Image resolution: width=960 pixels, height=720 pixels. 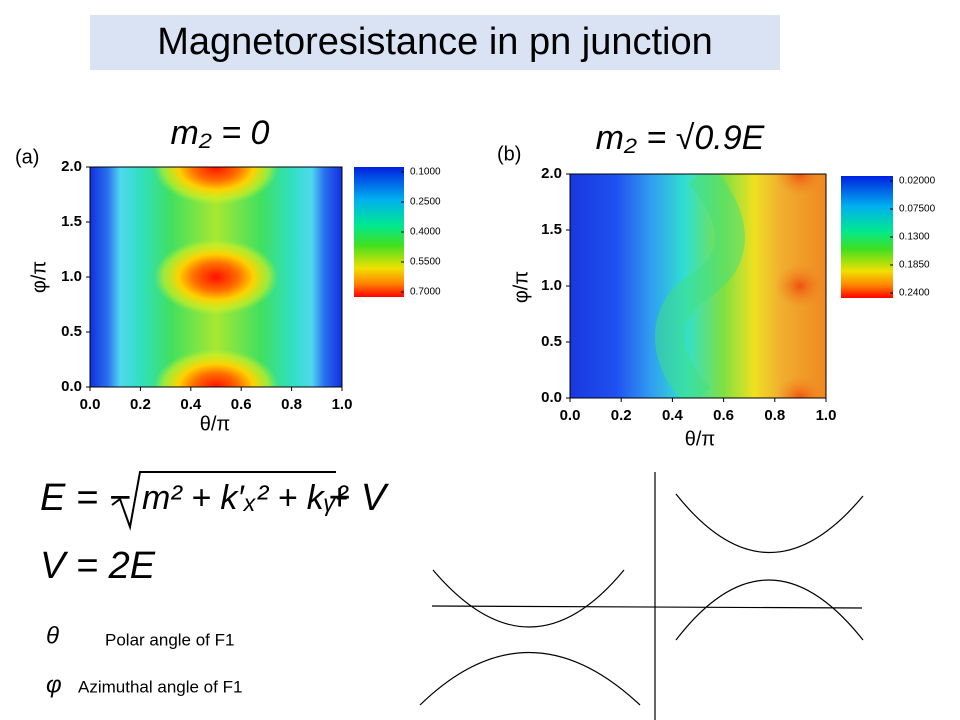 I want to click on panel-label: (b), so click(x=509, y=154).